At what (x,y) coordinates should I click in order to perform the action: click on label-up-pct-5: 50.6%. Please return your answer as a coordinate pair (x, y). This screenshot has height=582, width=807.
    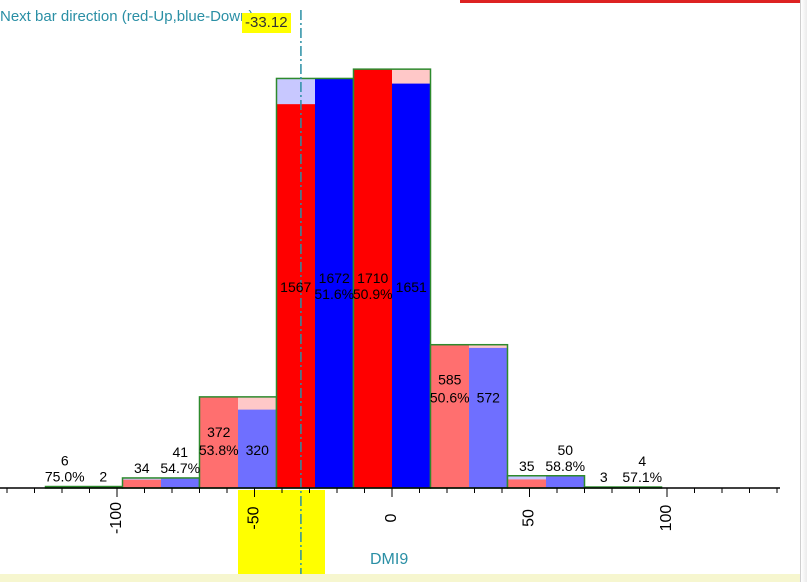
    Looking at the image, I should click on (450, 398).